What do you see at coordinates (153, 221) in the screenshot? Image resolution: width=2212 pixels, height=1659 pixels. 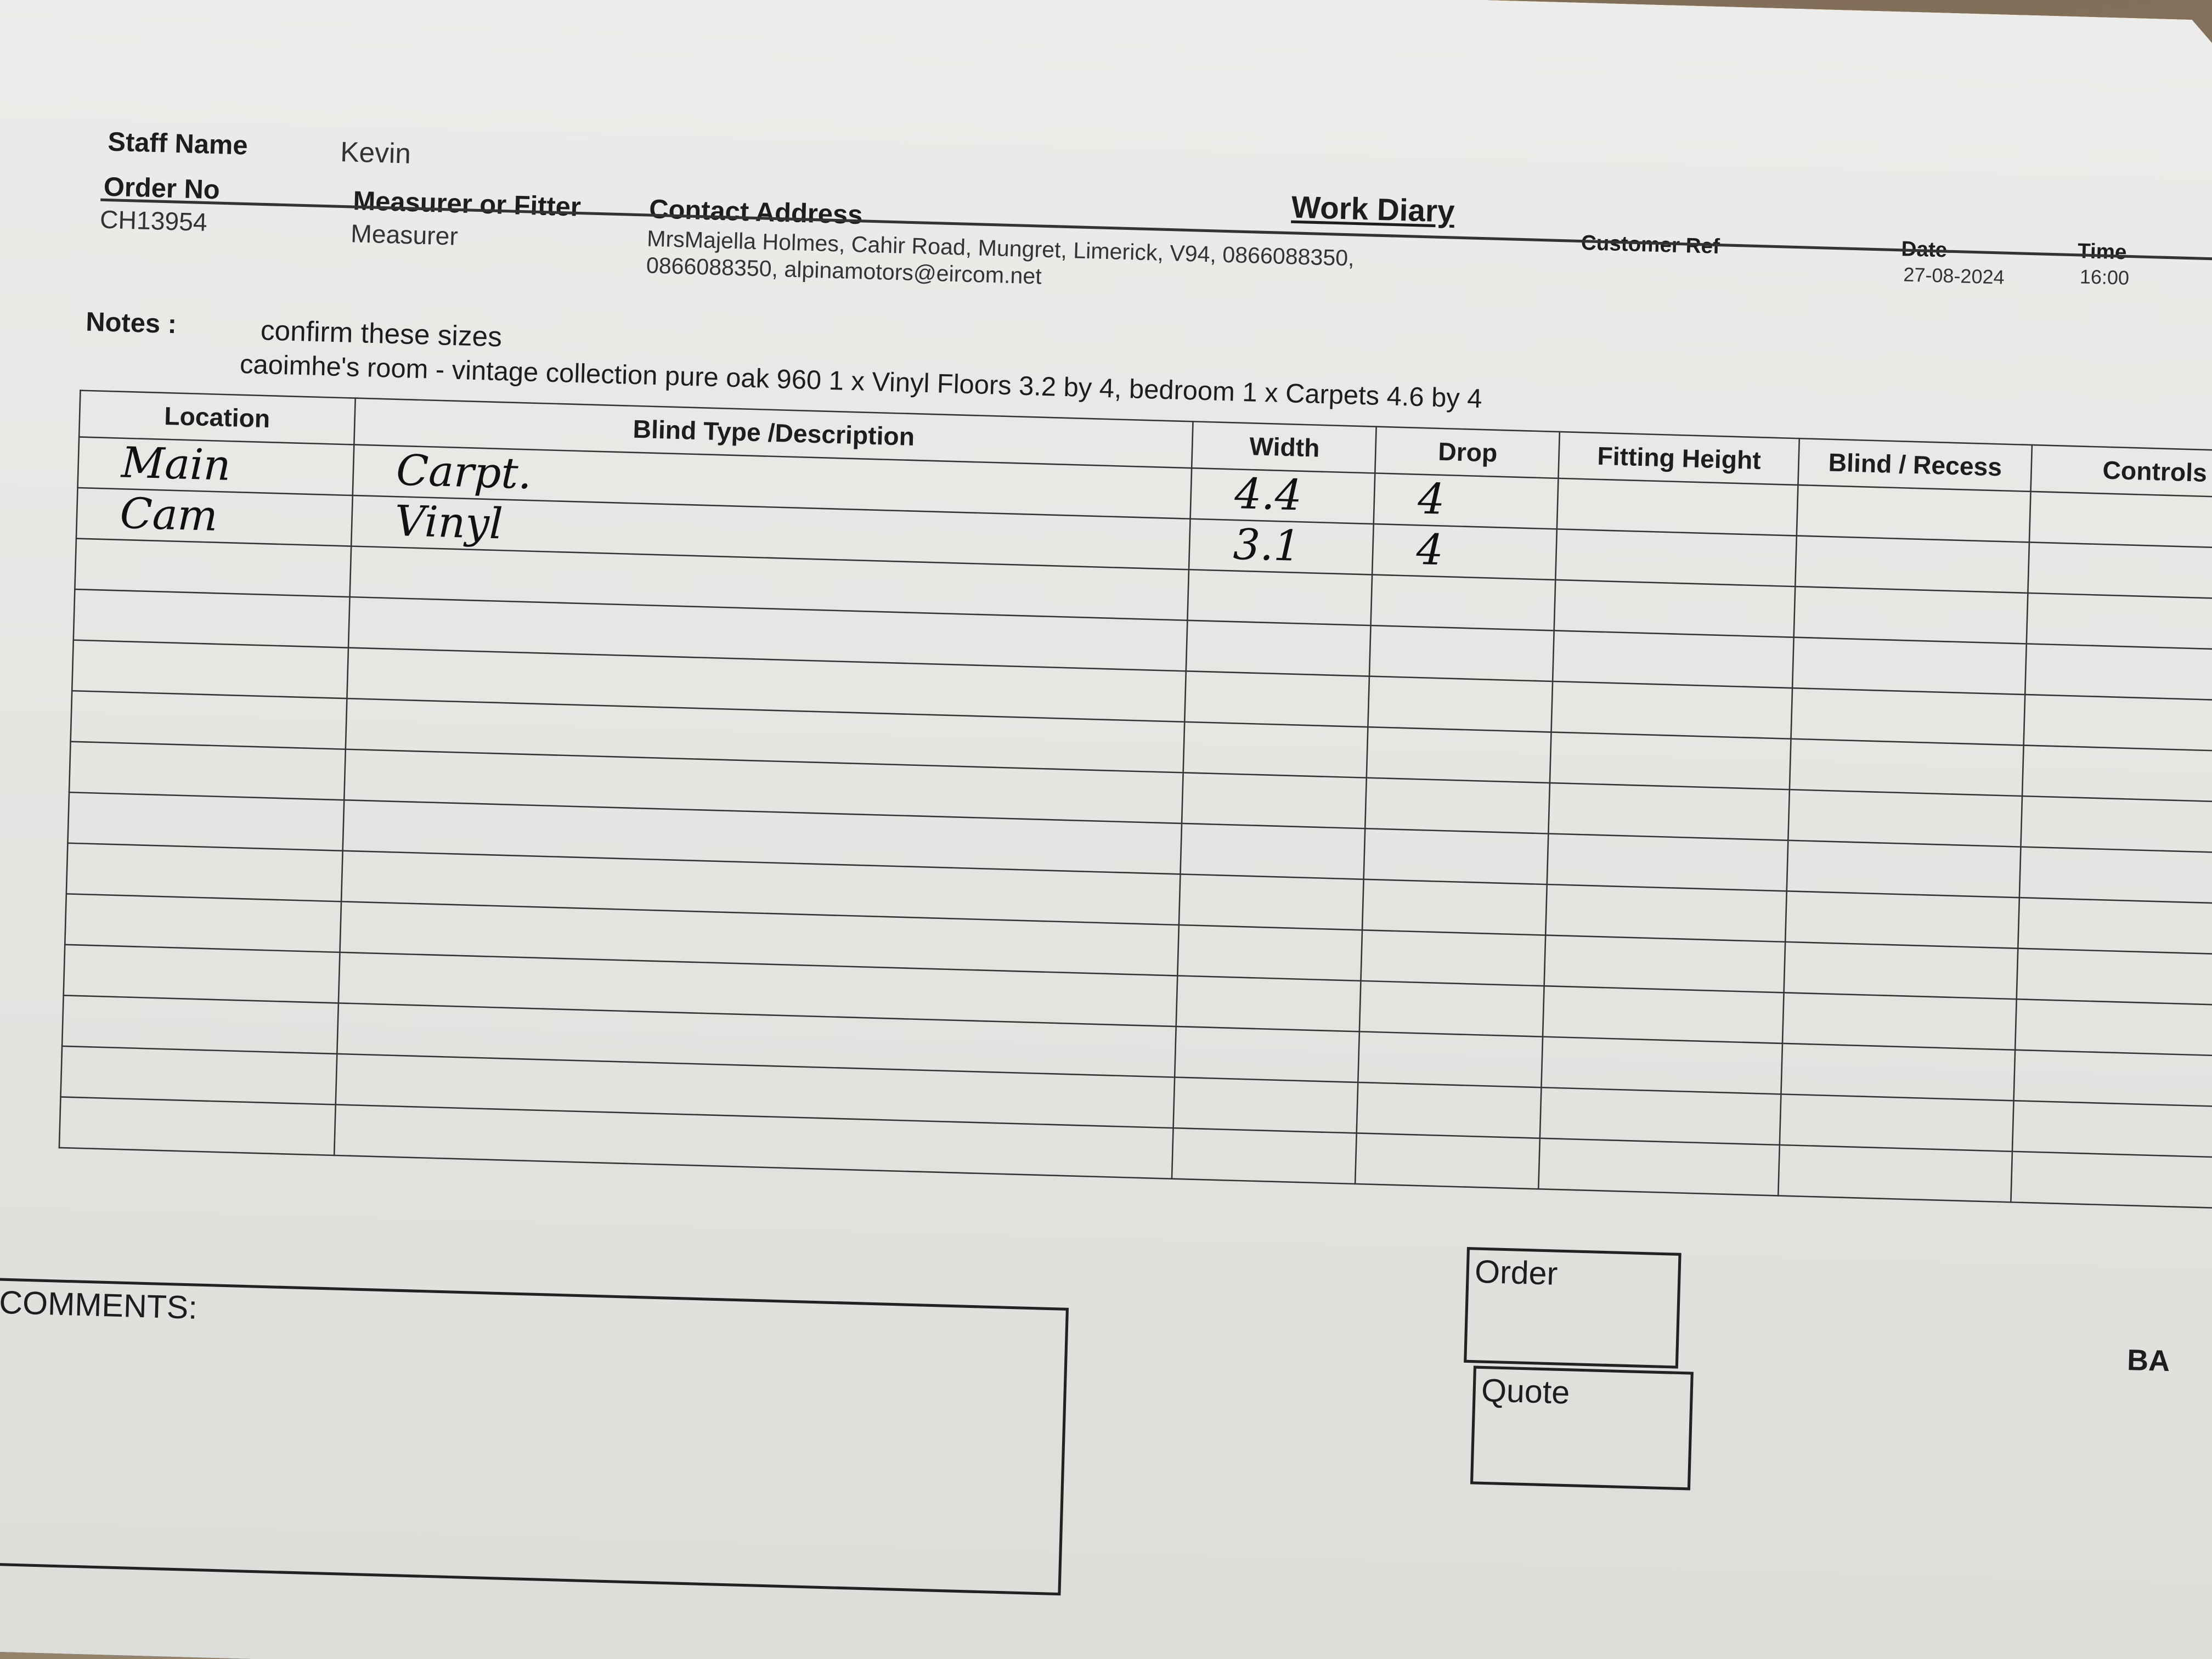 I see `order-no-value: CH13954` at bounding box center [153, 221].